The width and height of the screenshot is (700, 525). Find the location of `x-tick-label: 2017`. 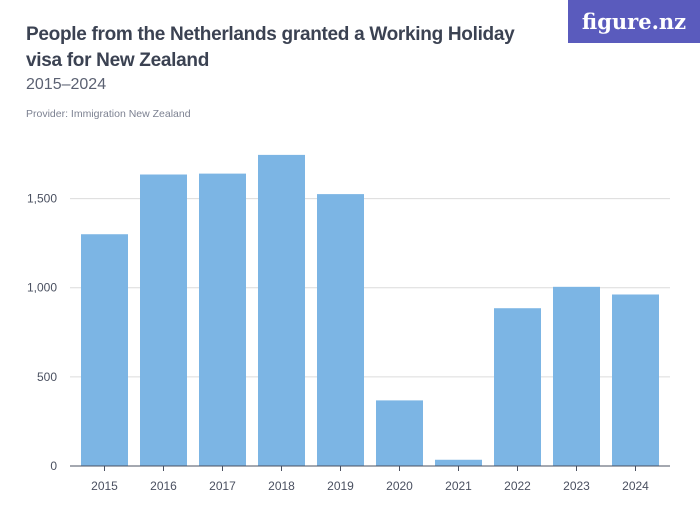

x-tick-label: 2017 is located at coordinates (222, 486).